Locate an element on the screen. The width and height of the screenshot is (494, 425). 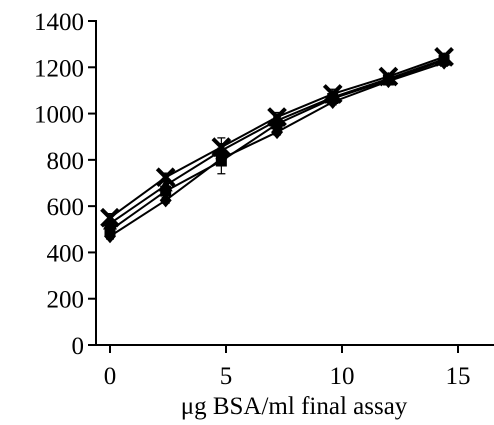
x-tick-label: 5 is located at coordinates (226, 376).